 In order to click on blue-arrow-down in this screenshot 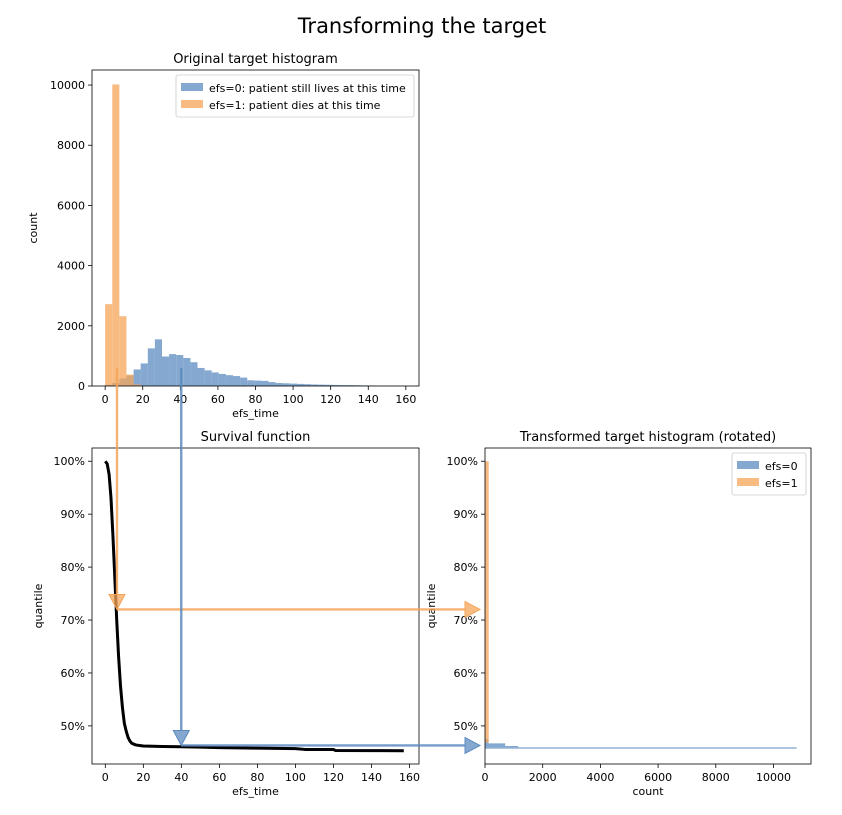, I will do `click(181, 556)`.